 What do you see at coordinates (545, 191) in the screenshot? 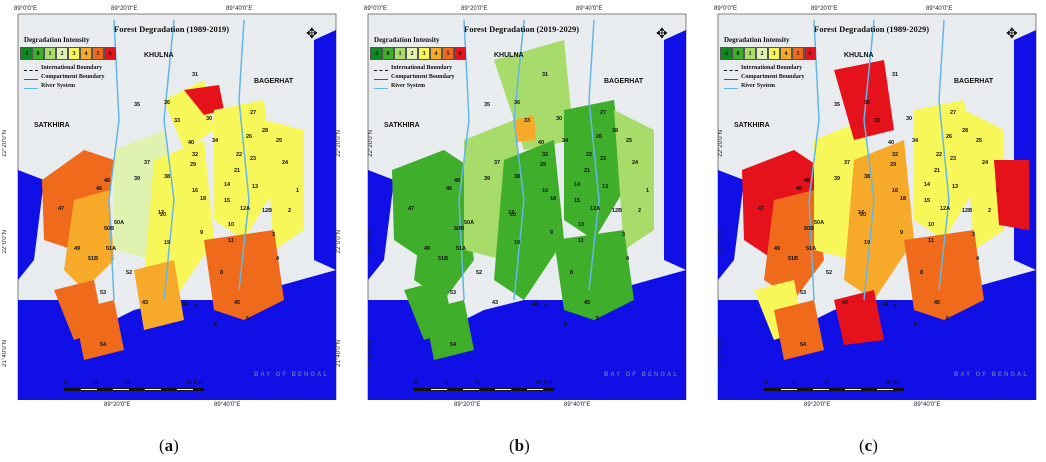
I see `compartment-label: 16` at bounding box center [545, 191].